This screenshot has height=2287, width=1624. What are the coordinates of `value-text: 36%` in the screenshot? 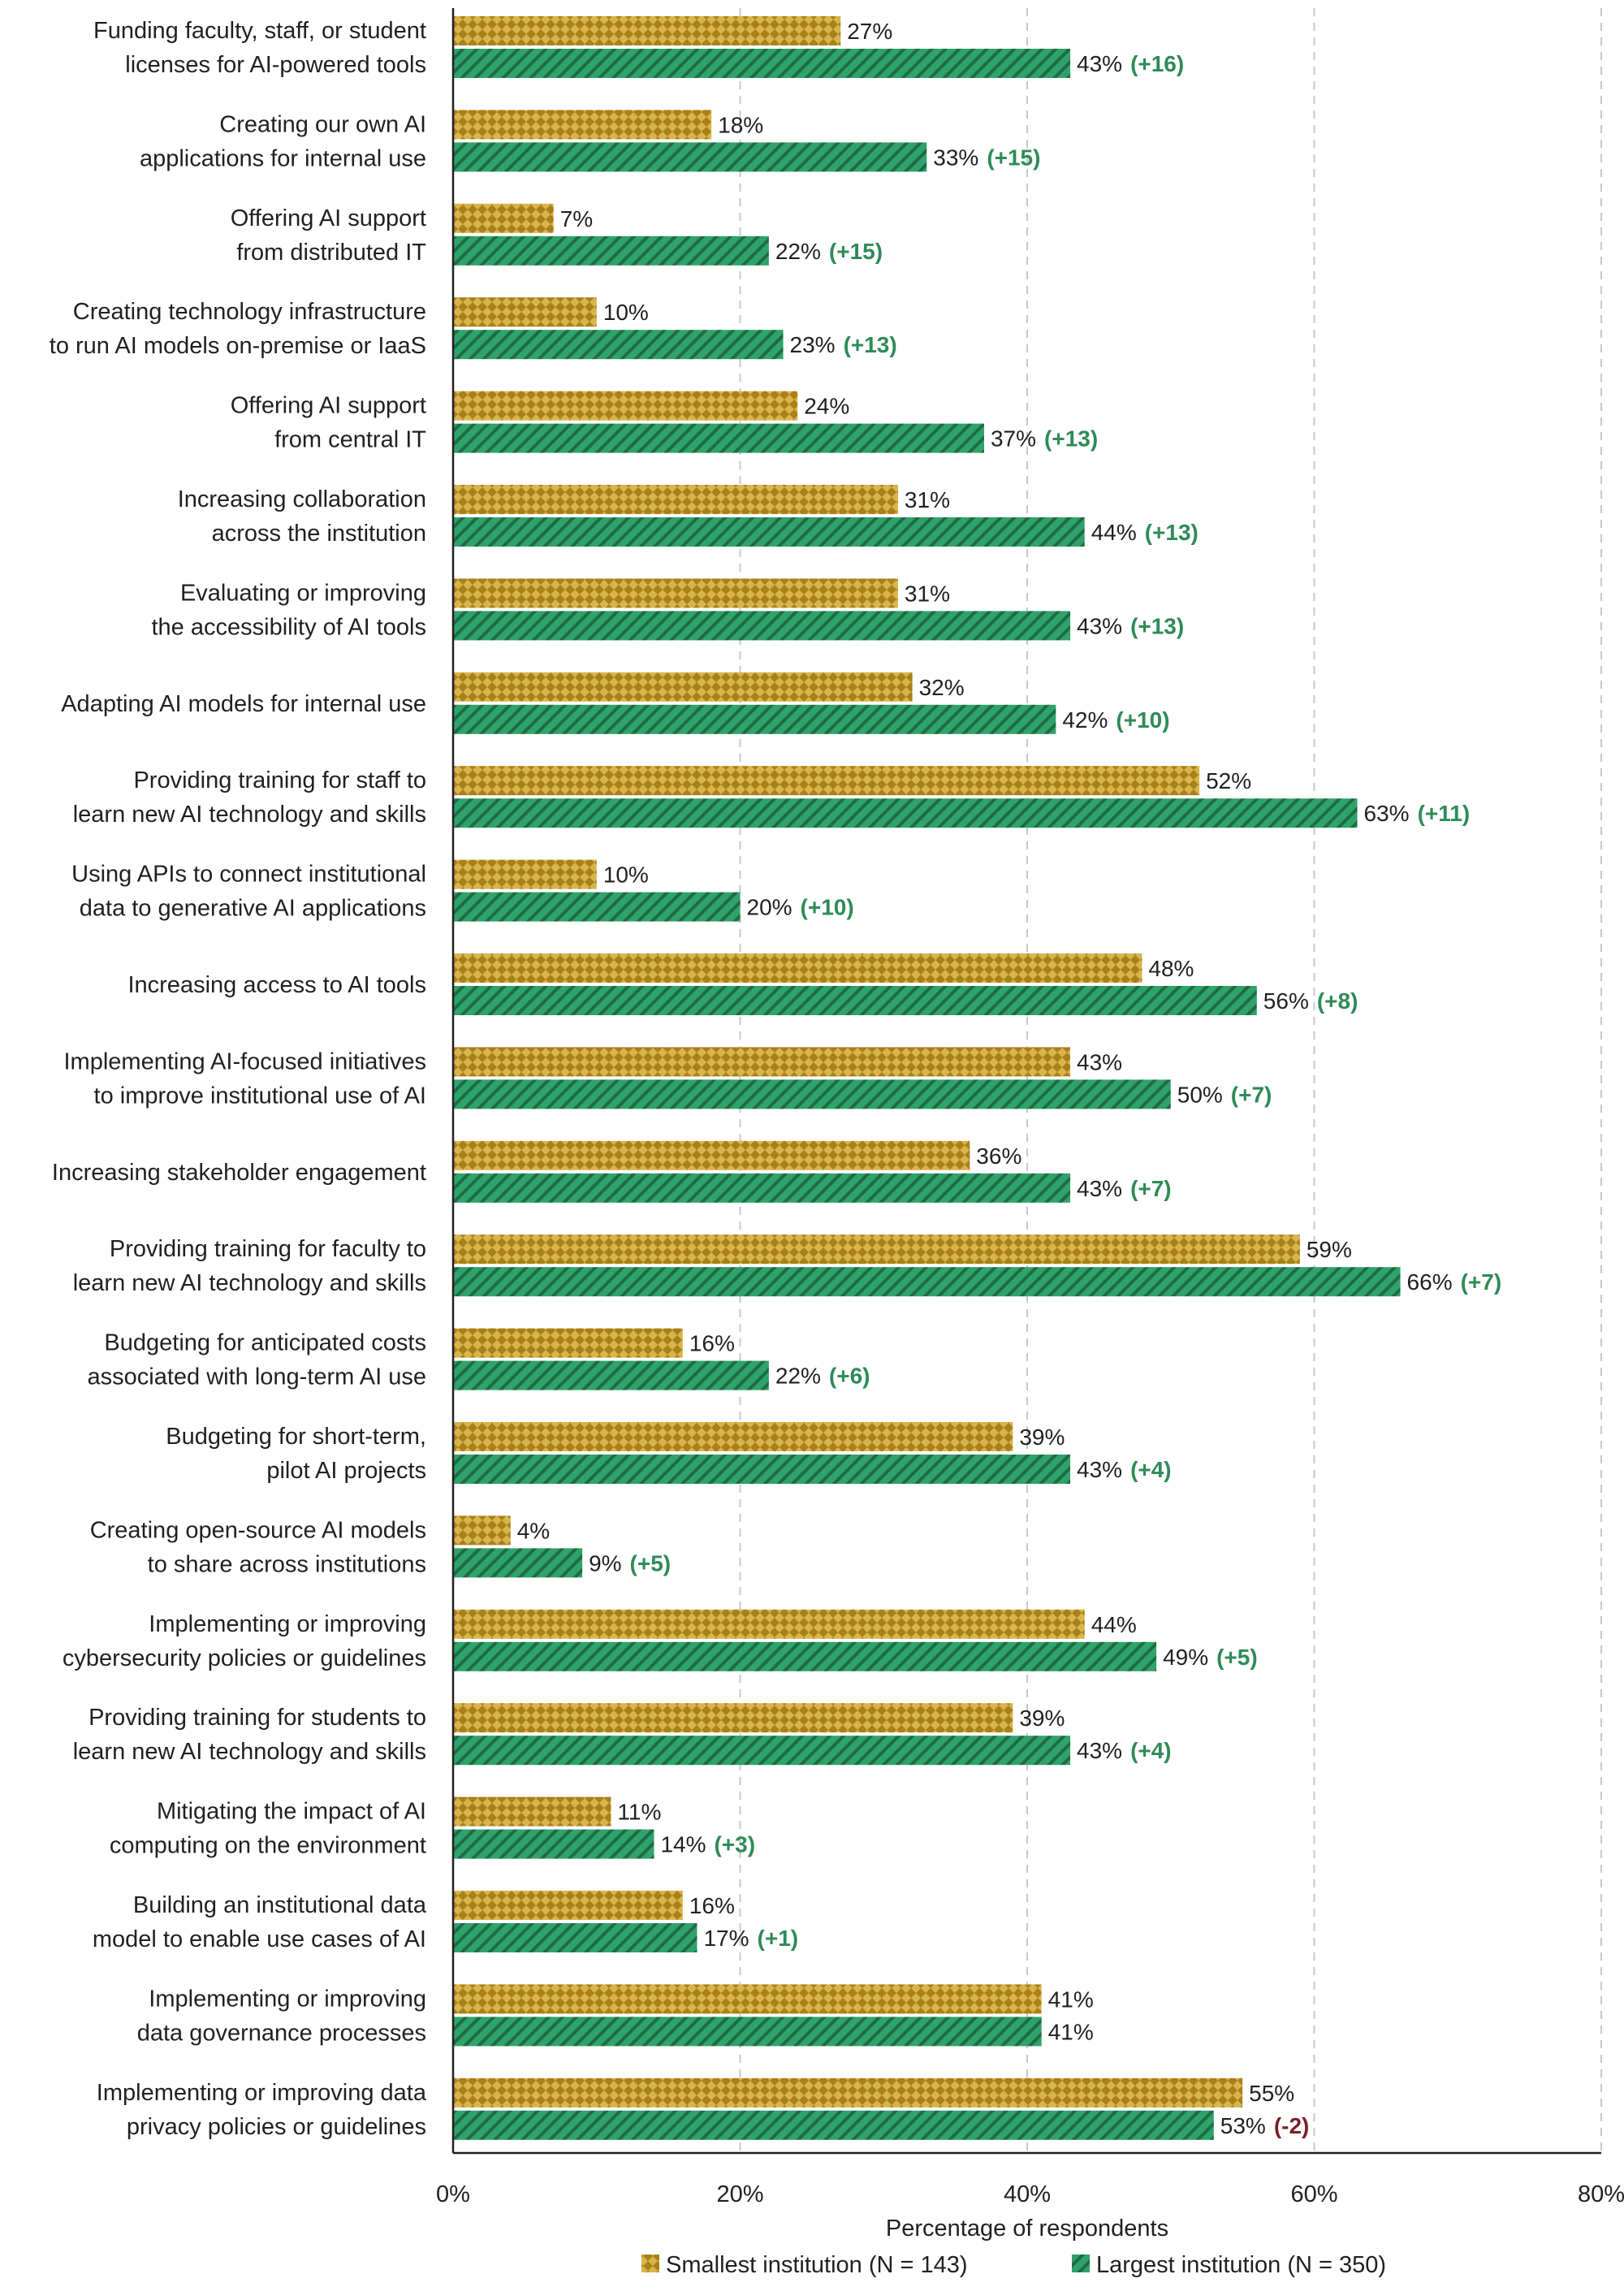 It's located at (999, 1156).